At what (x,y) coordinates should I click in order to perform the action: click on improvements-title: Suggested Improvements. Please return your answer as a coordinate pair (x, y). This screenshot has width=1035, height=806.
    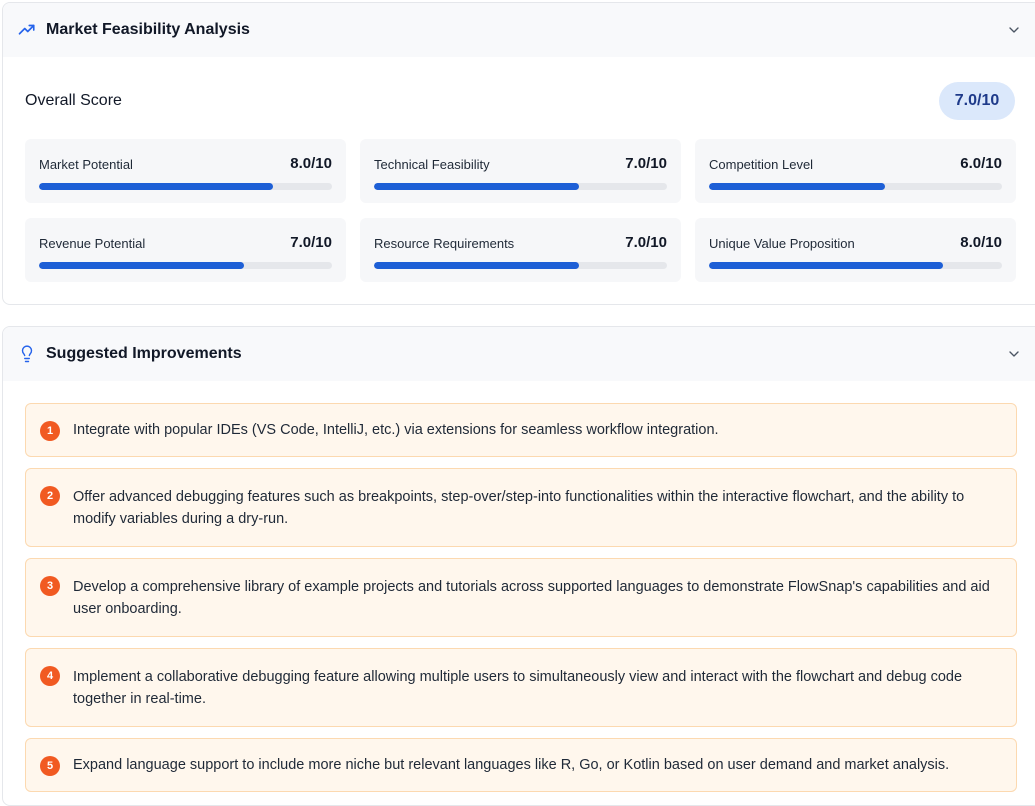
    Looking at the image, I should click on (144, 353).